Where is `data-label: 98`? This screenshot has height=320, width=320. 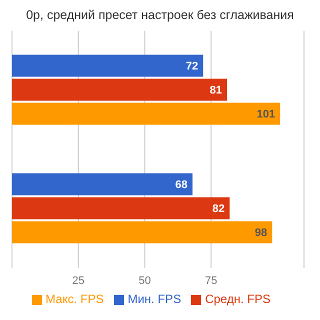
data-label: 98 is located at coordinates (261, 233).